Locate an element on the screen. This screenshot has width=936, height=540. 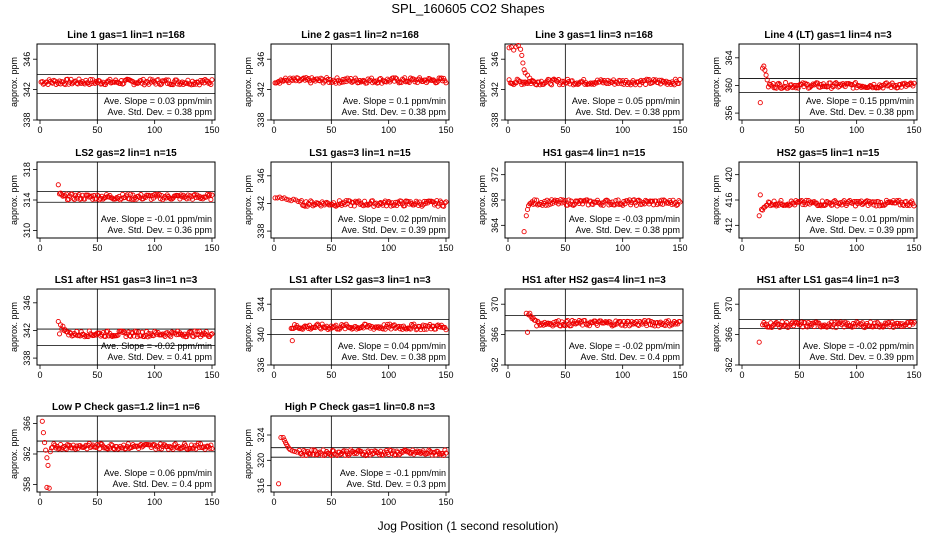
y-tick-label: 324 is located at coordinates (261, 434).